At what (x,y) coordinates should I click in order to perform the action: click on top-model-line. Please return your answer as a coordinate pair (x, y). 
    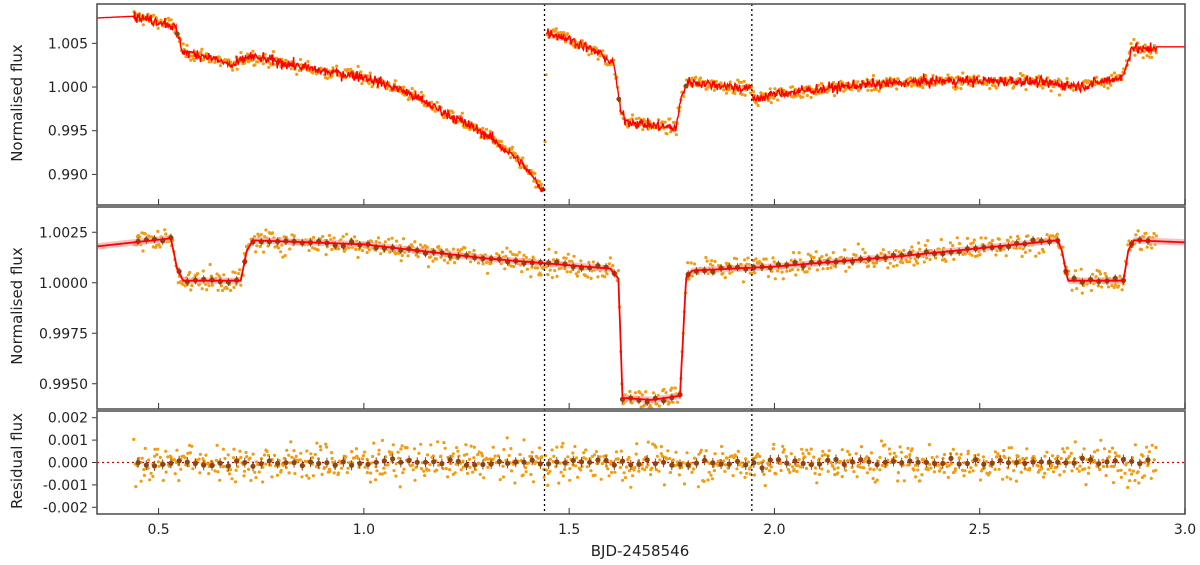
    Looking at the image, I should click on (321, 102).